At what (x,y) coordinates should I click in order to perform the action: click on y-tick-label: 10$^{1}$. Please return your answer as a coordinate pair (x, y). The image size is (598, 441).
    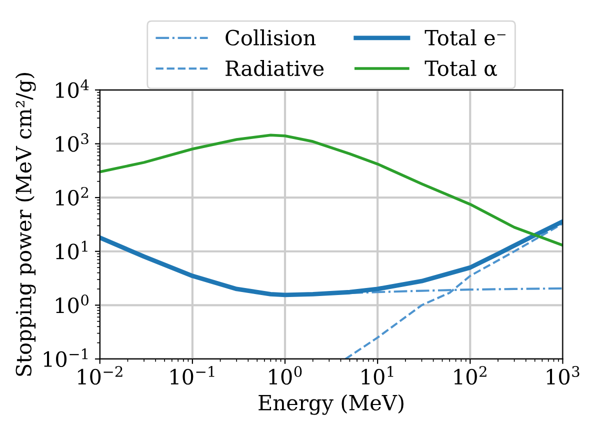
    Looking at the image, I should click on (72, 250).